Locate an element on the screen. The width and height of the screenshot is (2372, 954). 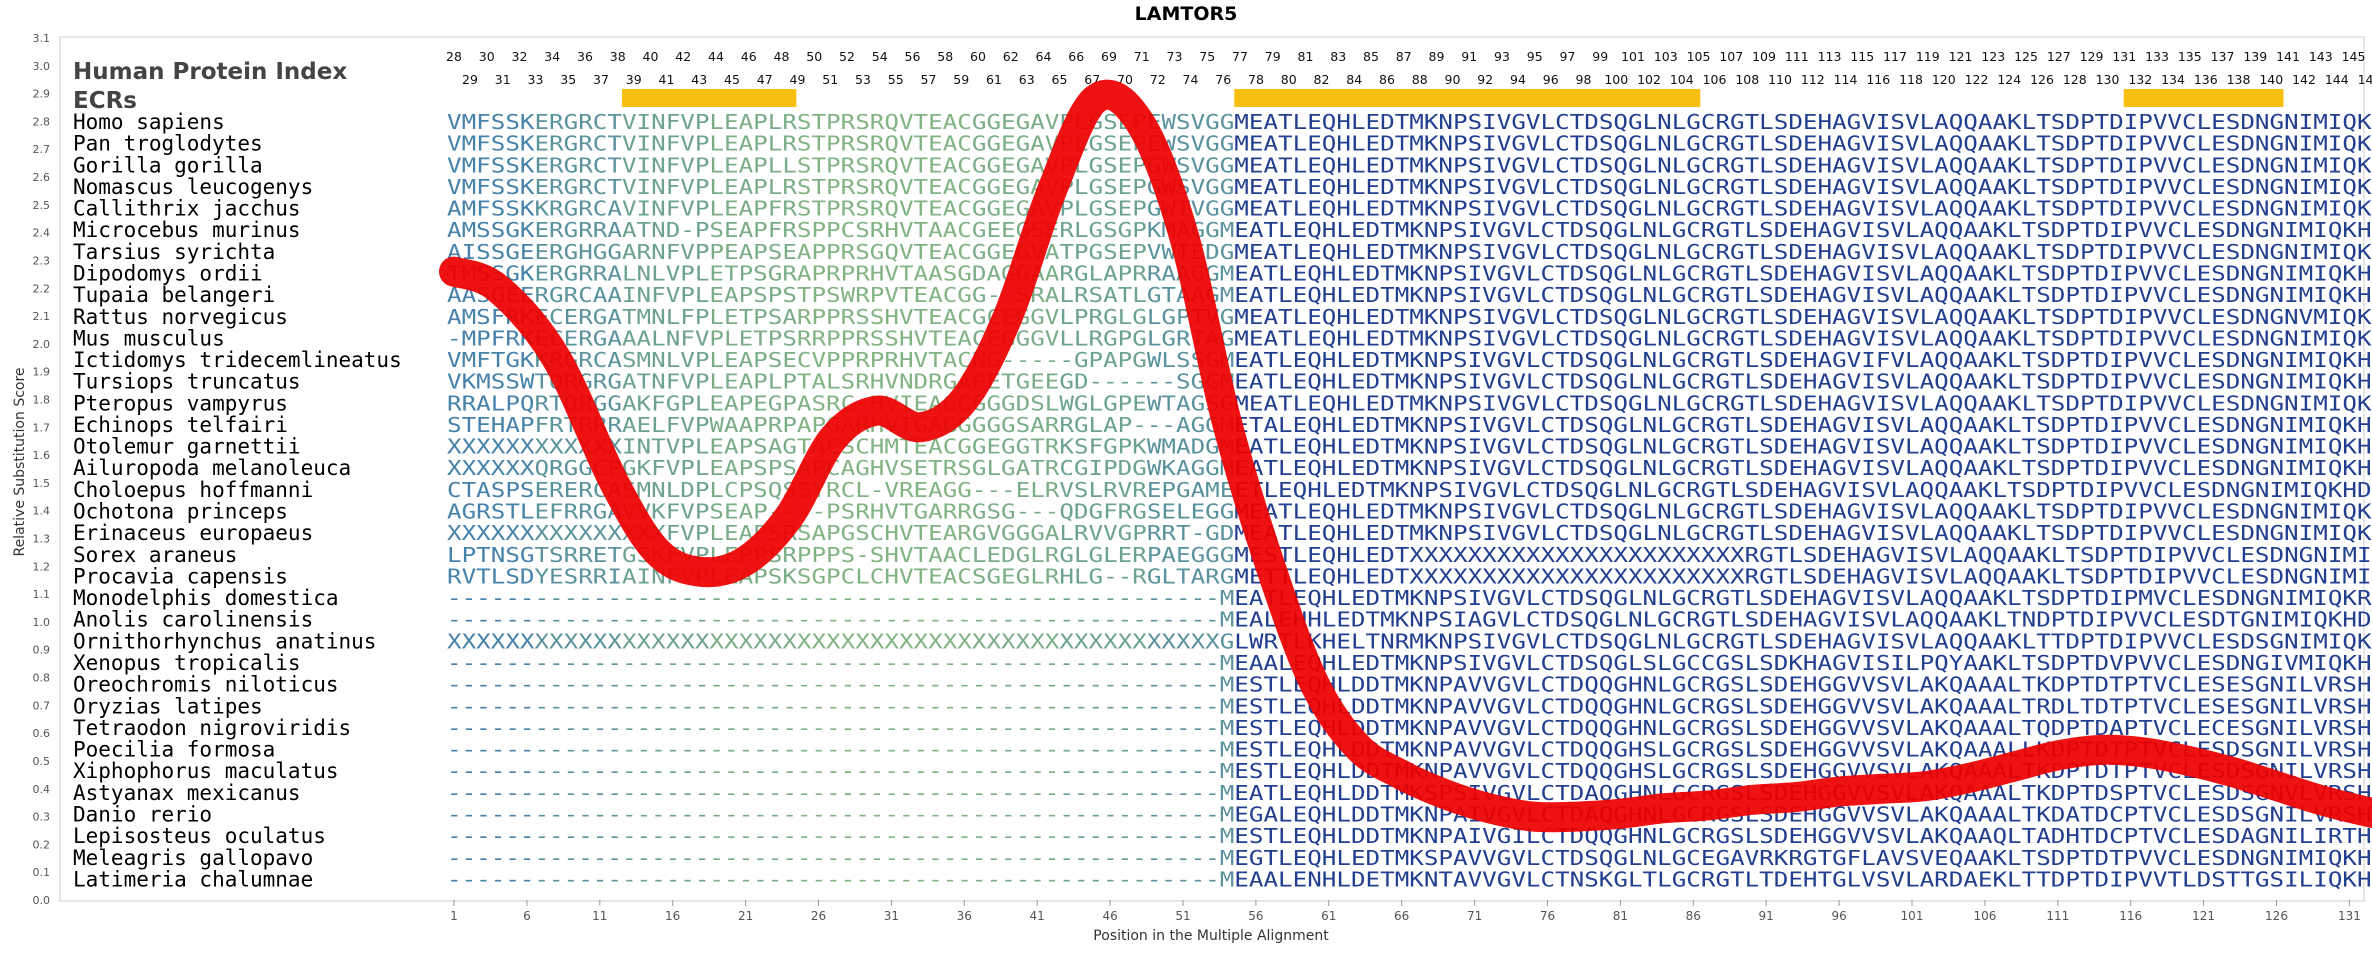
sequence-segment: STPRSR is located at coordinates (841, 187).